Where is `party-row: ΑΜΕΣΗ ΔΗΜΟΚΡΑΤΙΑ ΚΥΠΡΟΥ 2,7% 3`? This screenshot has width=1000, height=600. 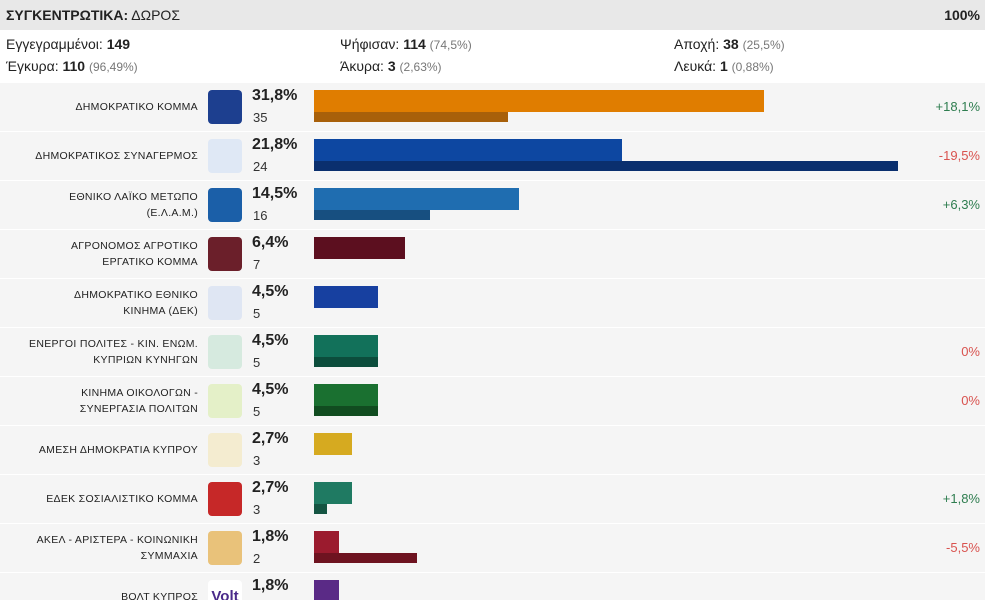
party-row: ΑΜΕΣΗ ΔΗΜΟΚΡΑΤΙΑ ΚΥΠΡΟΥ 2,7% 3 is located at coordinates (492, 450).